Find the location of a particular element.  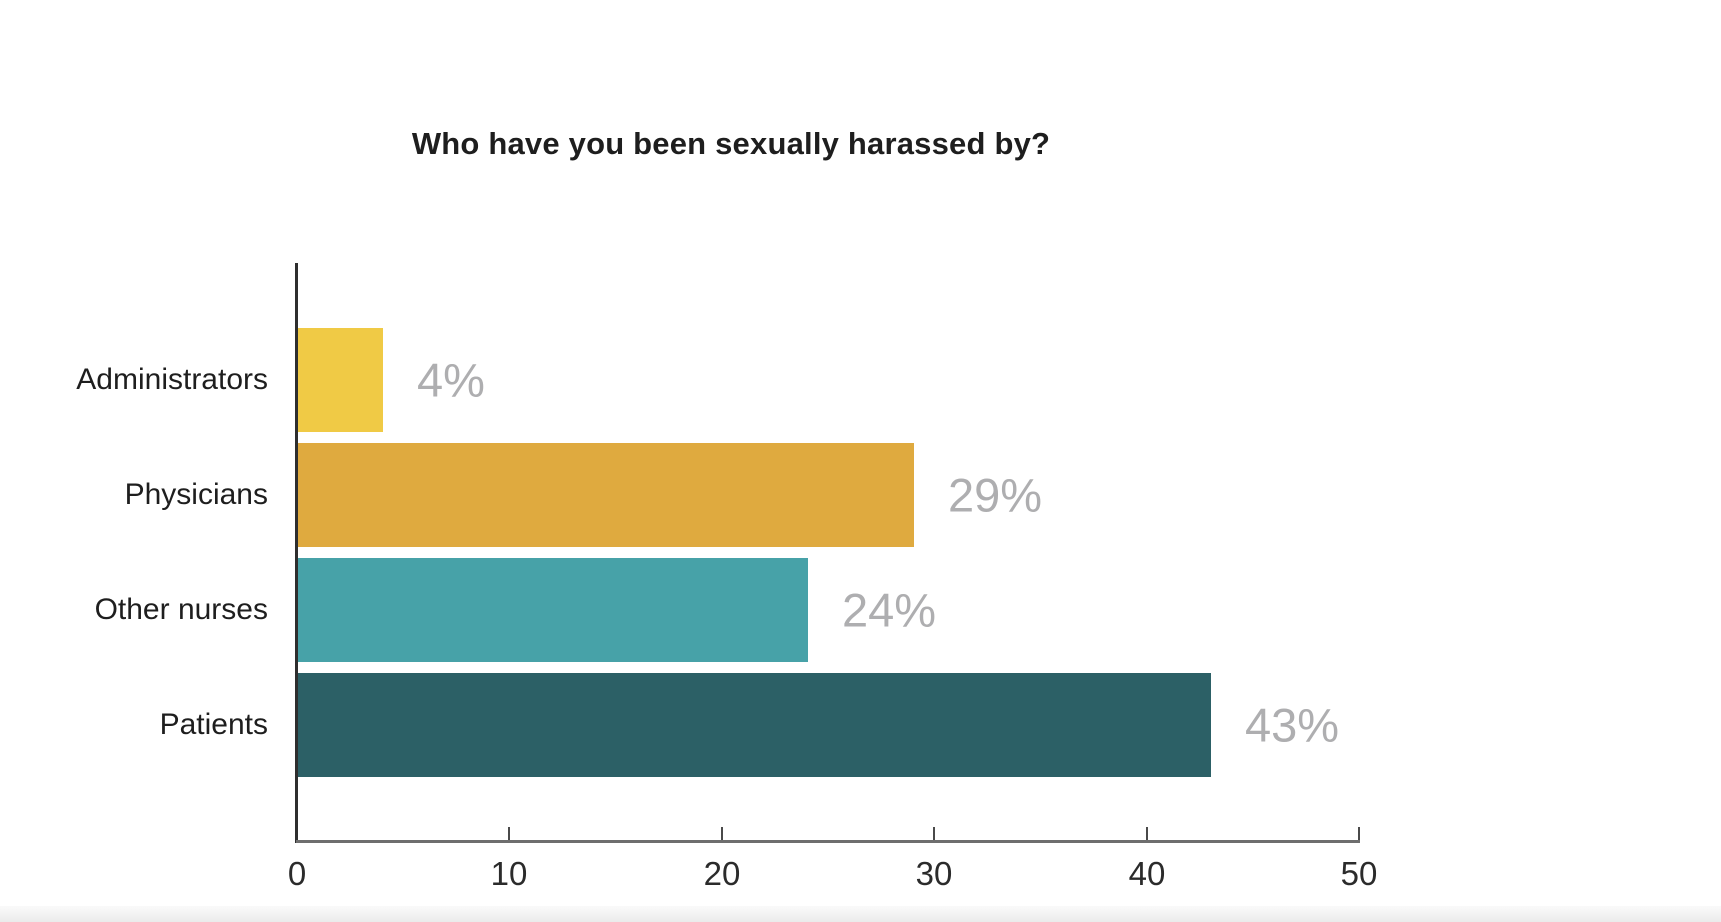

value-label-physicians: 29% is located at coordinates (995, 495).